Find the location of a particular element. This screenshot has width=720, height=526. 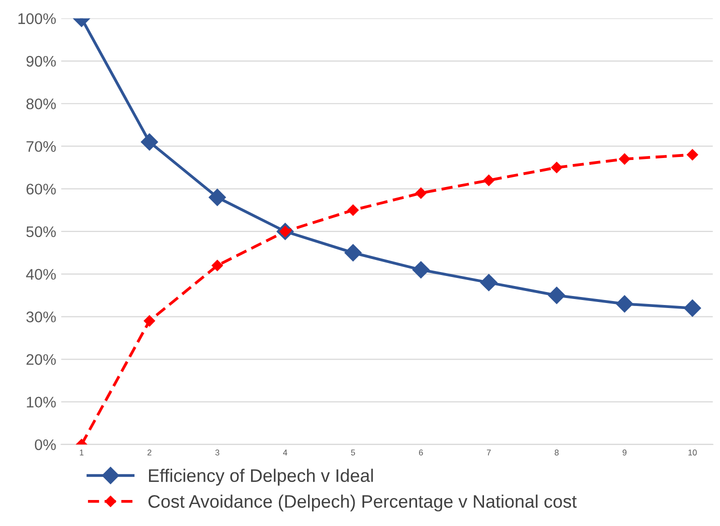

y-tick-label: 60% is located at coordinates (41, 189).